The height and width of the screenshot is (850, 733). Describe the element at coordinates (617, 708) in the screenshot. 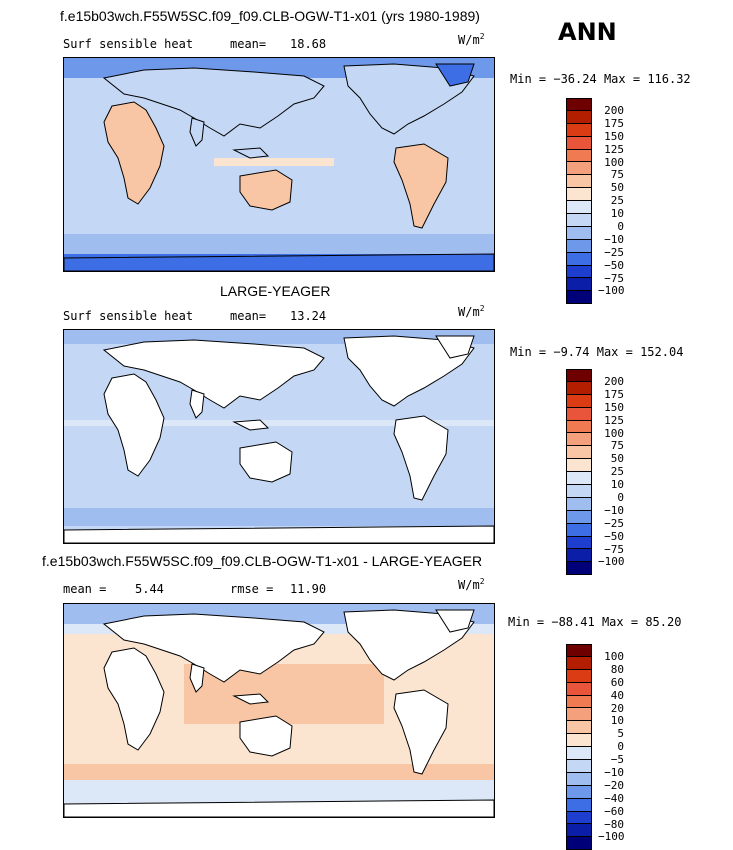

I see `colorbar-tick-label: 20` at that location.